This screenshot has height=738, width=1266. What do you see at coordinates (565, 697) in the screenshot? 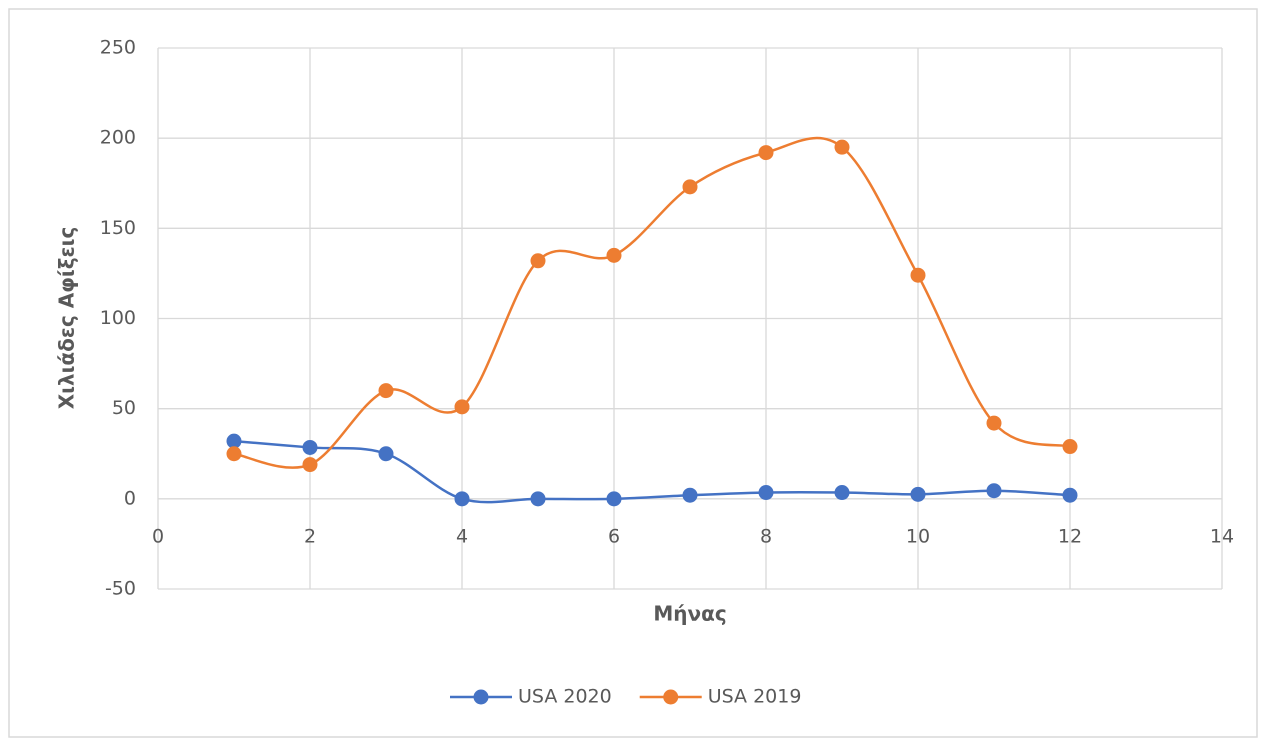
I see `legend-label: USA 2020` at bounding box center [565, 697].